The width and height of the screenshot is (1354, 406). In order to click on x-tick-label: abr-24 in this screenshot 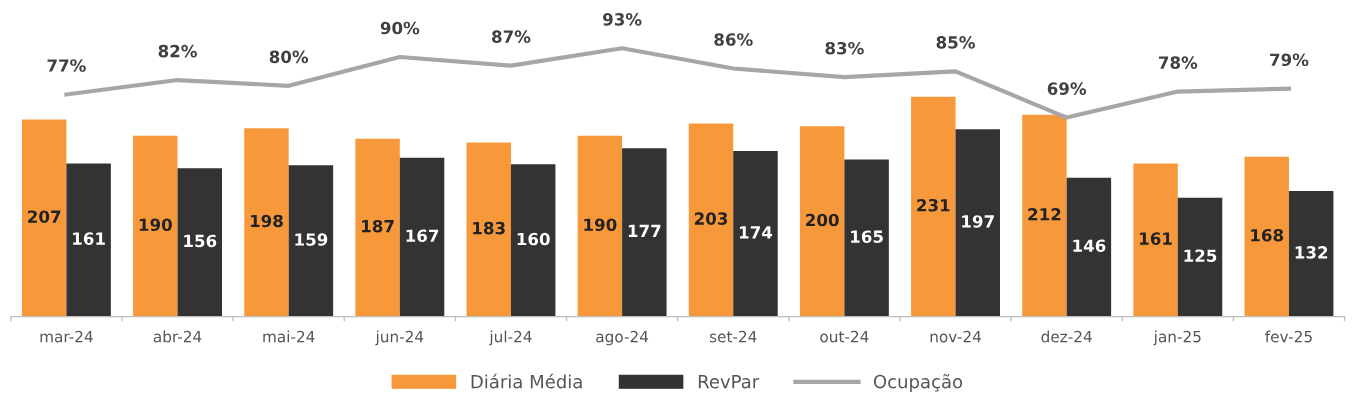, I will do `click(177, 336)`.